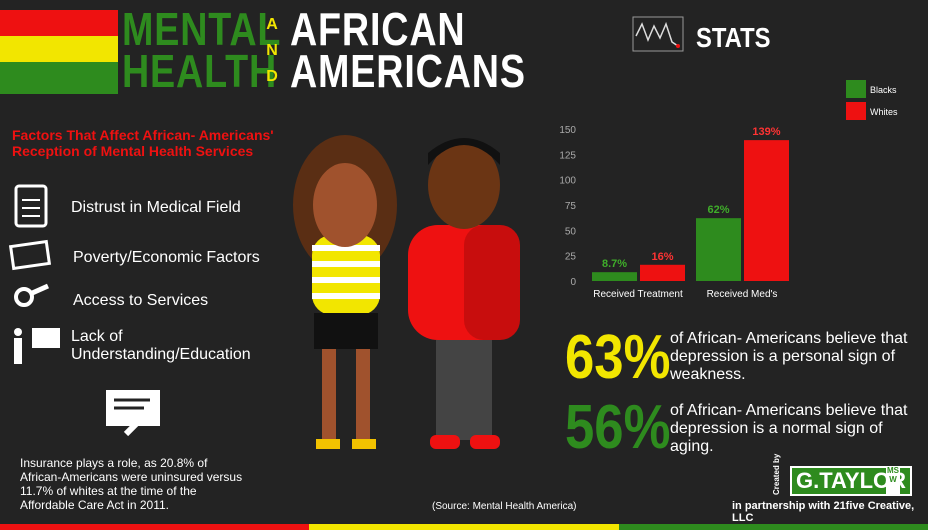  Describe the element at coordinates (662, 257) in the screenshot. I see `value-label: 16%` at that location.